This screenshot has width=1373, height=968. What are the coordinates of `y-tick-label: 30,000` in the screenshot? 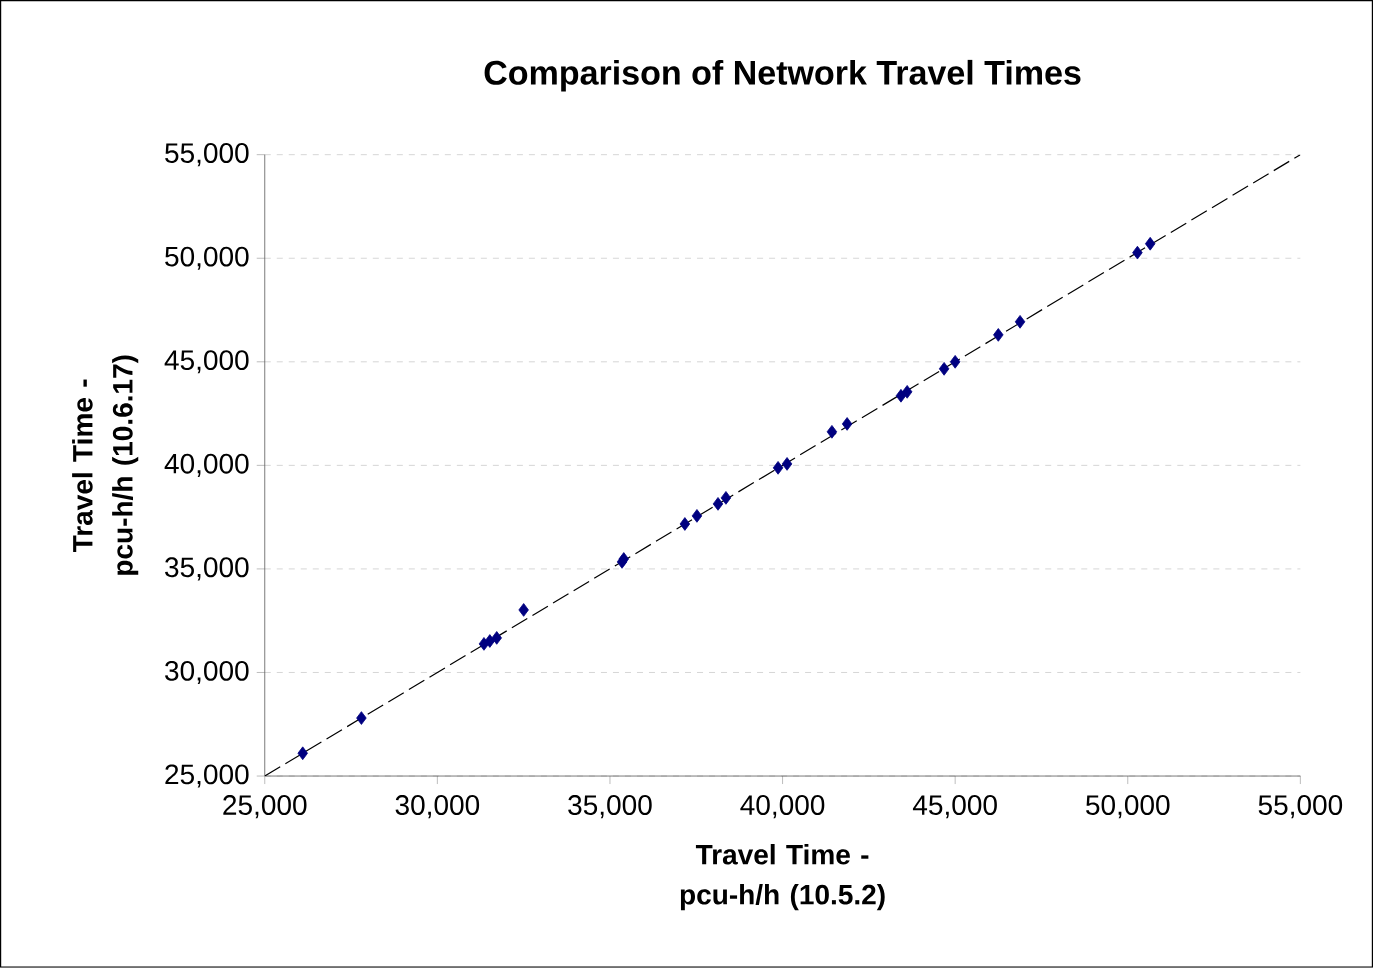 It's located at (207, 673).